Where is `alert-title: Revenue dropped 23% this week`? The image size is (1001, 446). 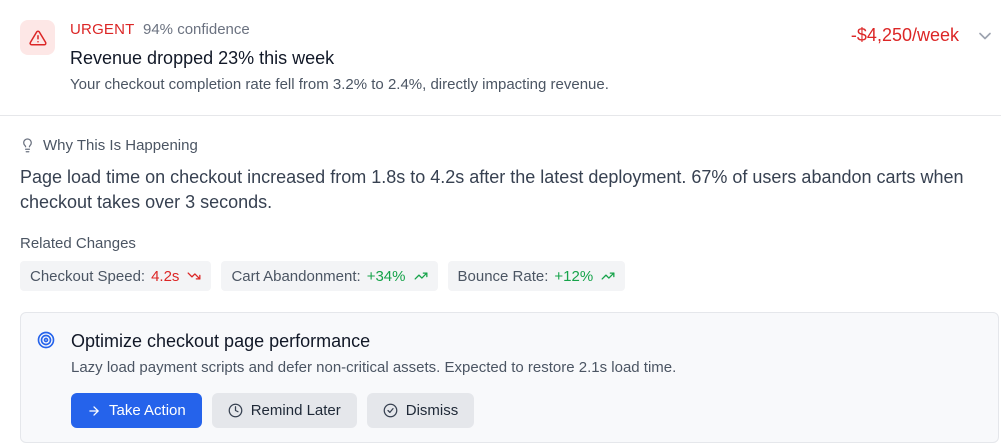
alert-title: Revenue dropped 23% this week is located at coordinates (202, 58).